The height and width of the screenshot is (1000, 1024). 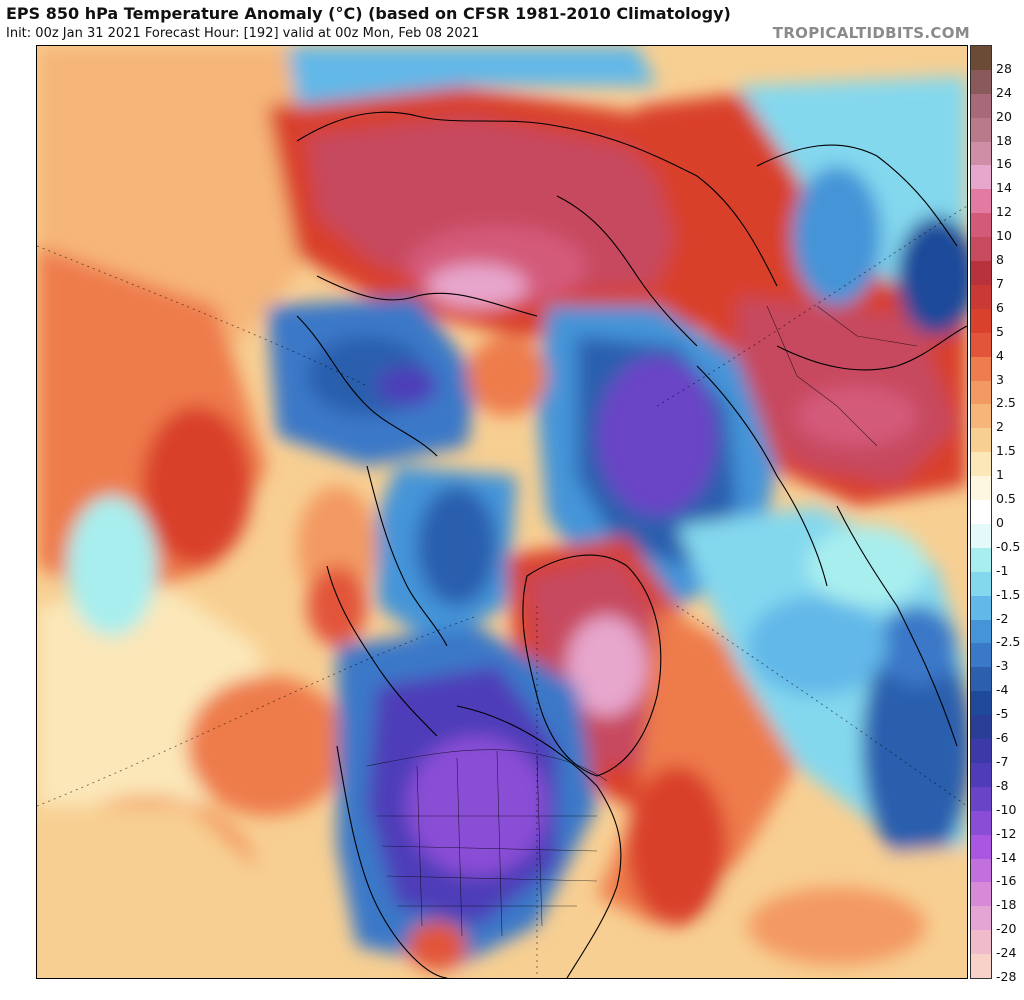 What do you see at coordinates (1004, 68) in the screenshot?
I see `colorbar-tick-label: 28` at bounding box center [1004, 68].